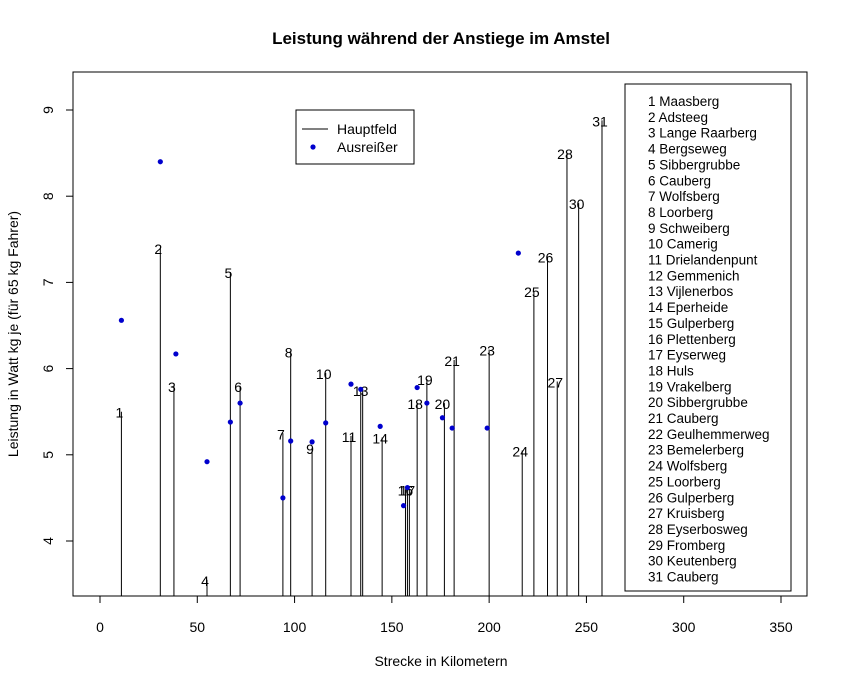 The width and height of the screenshot is (846, 688). Describe the element at coordinates (310, 449) in the screenshot. I see `climb-label-9: 9` at that location.